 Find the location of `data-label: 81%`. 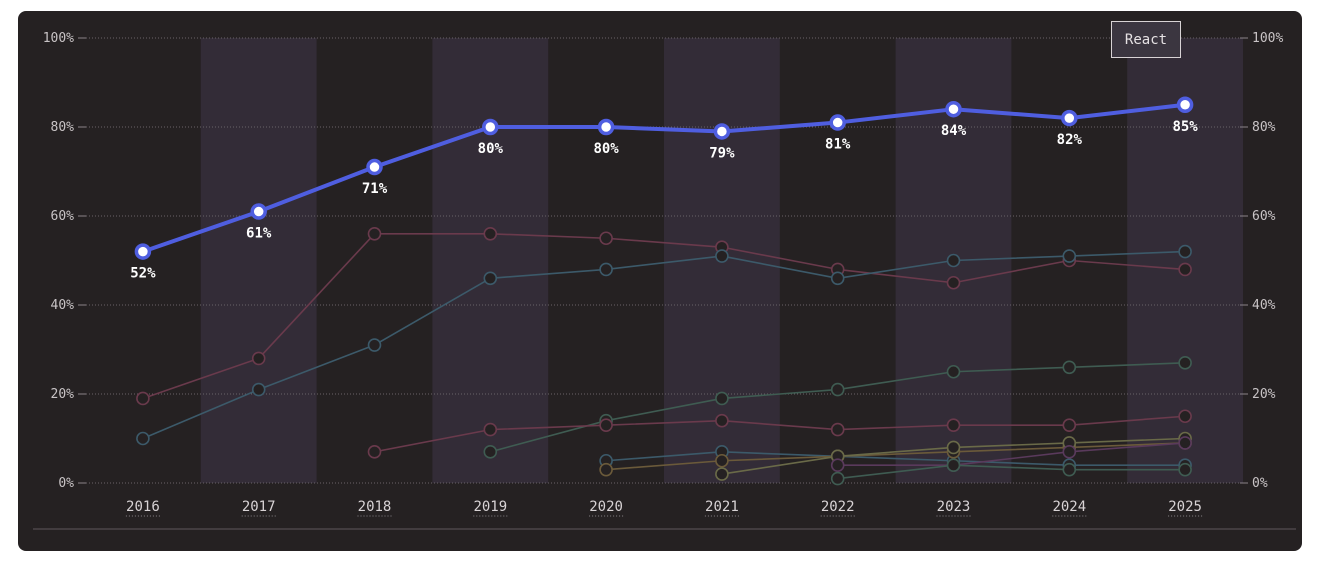

data-label: 81% is located at coordinates (838, 145).